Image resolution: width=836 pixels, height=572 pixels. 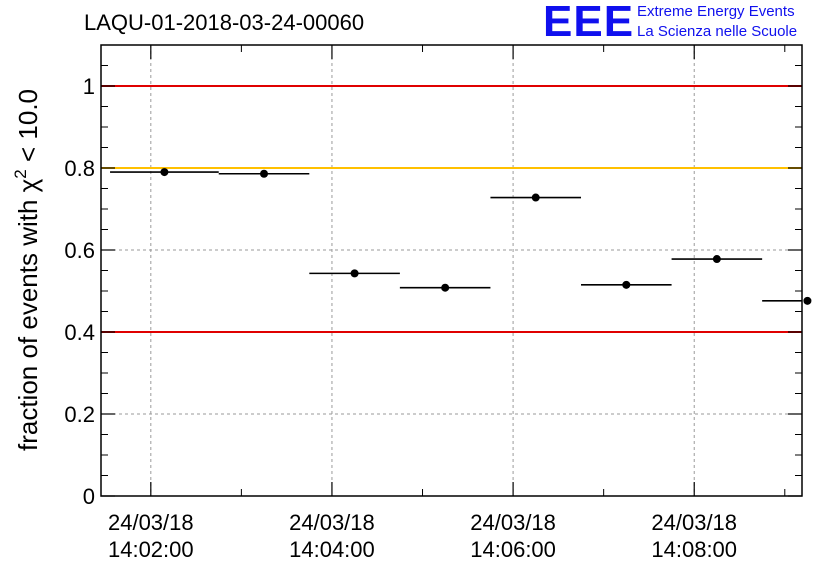 What do you see at coordinates (79, 250) in the screenshot?
I see `y-tick-label: 0.6` at bounding box center [79, 250].